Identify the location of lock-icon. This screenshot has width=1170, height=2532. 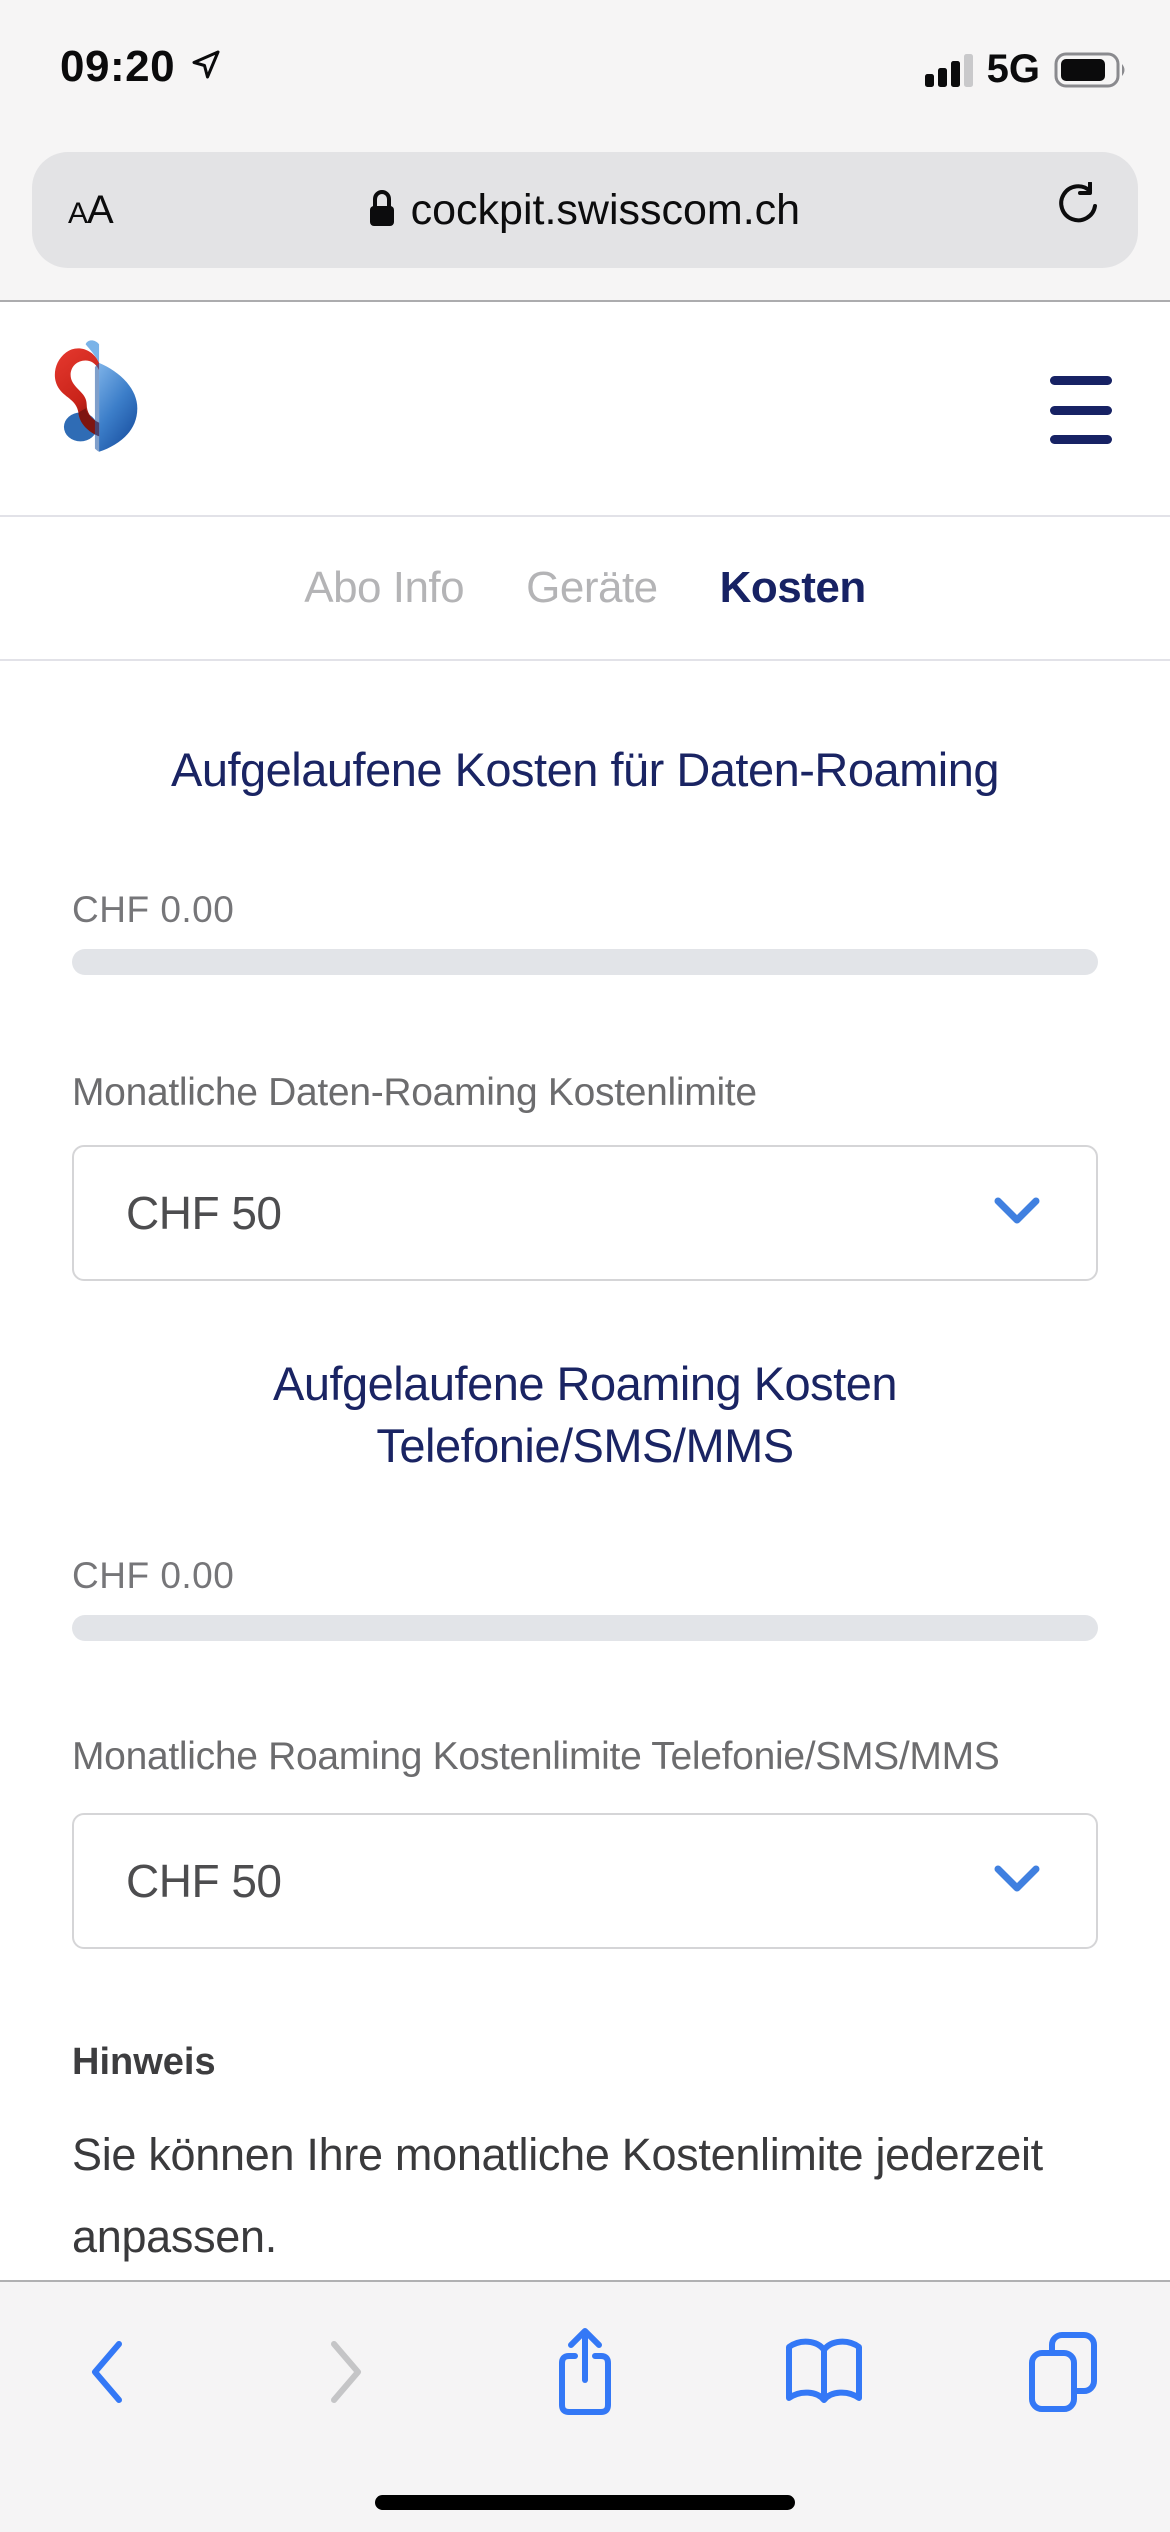
(382, 210).